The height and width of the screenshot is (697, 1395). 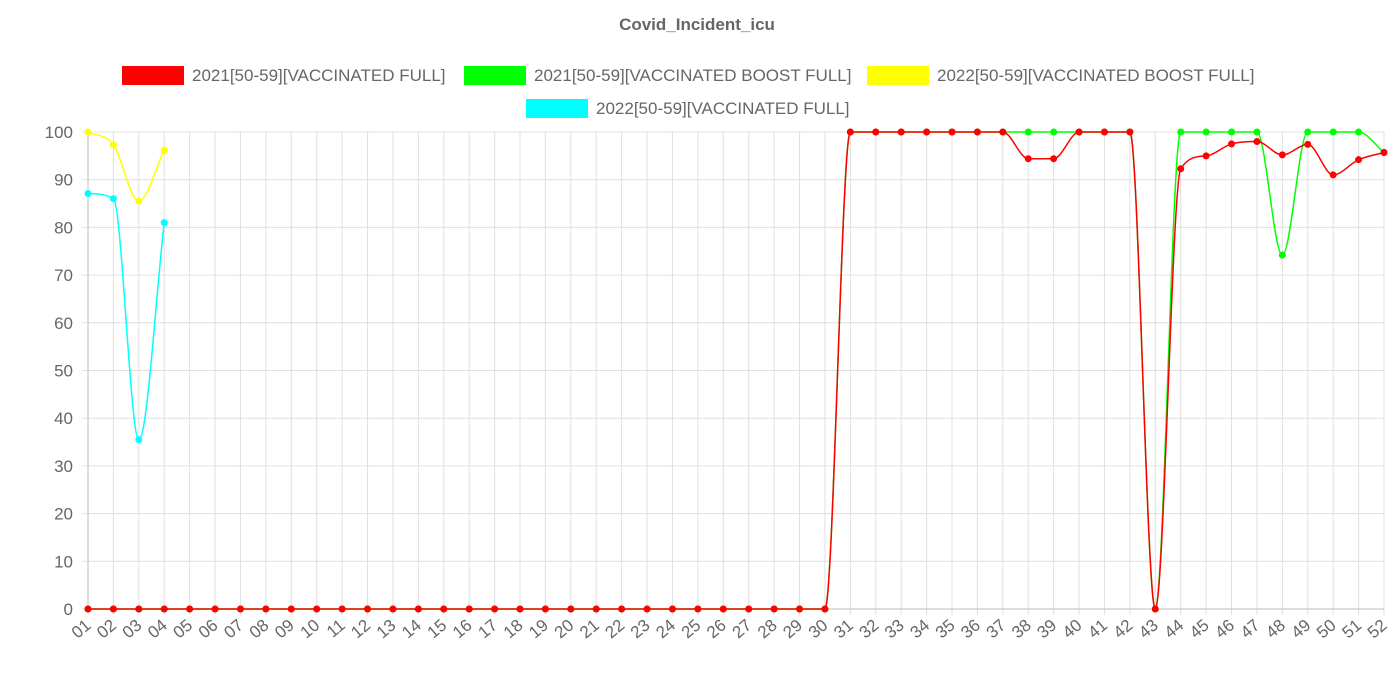 I want to click on x-tick-label: 09, so click(x=284, y=629).